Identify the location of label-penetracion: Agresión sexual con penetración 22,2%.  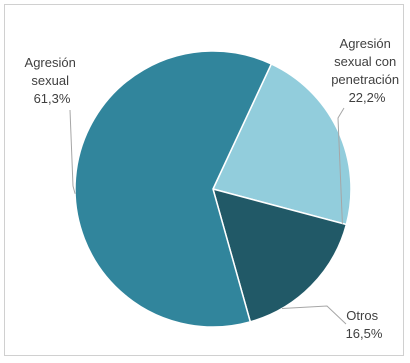
(367, 70).